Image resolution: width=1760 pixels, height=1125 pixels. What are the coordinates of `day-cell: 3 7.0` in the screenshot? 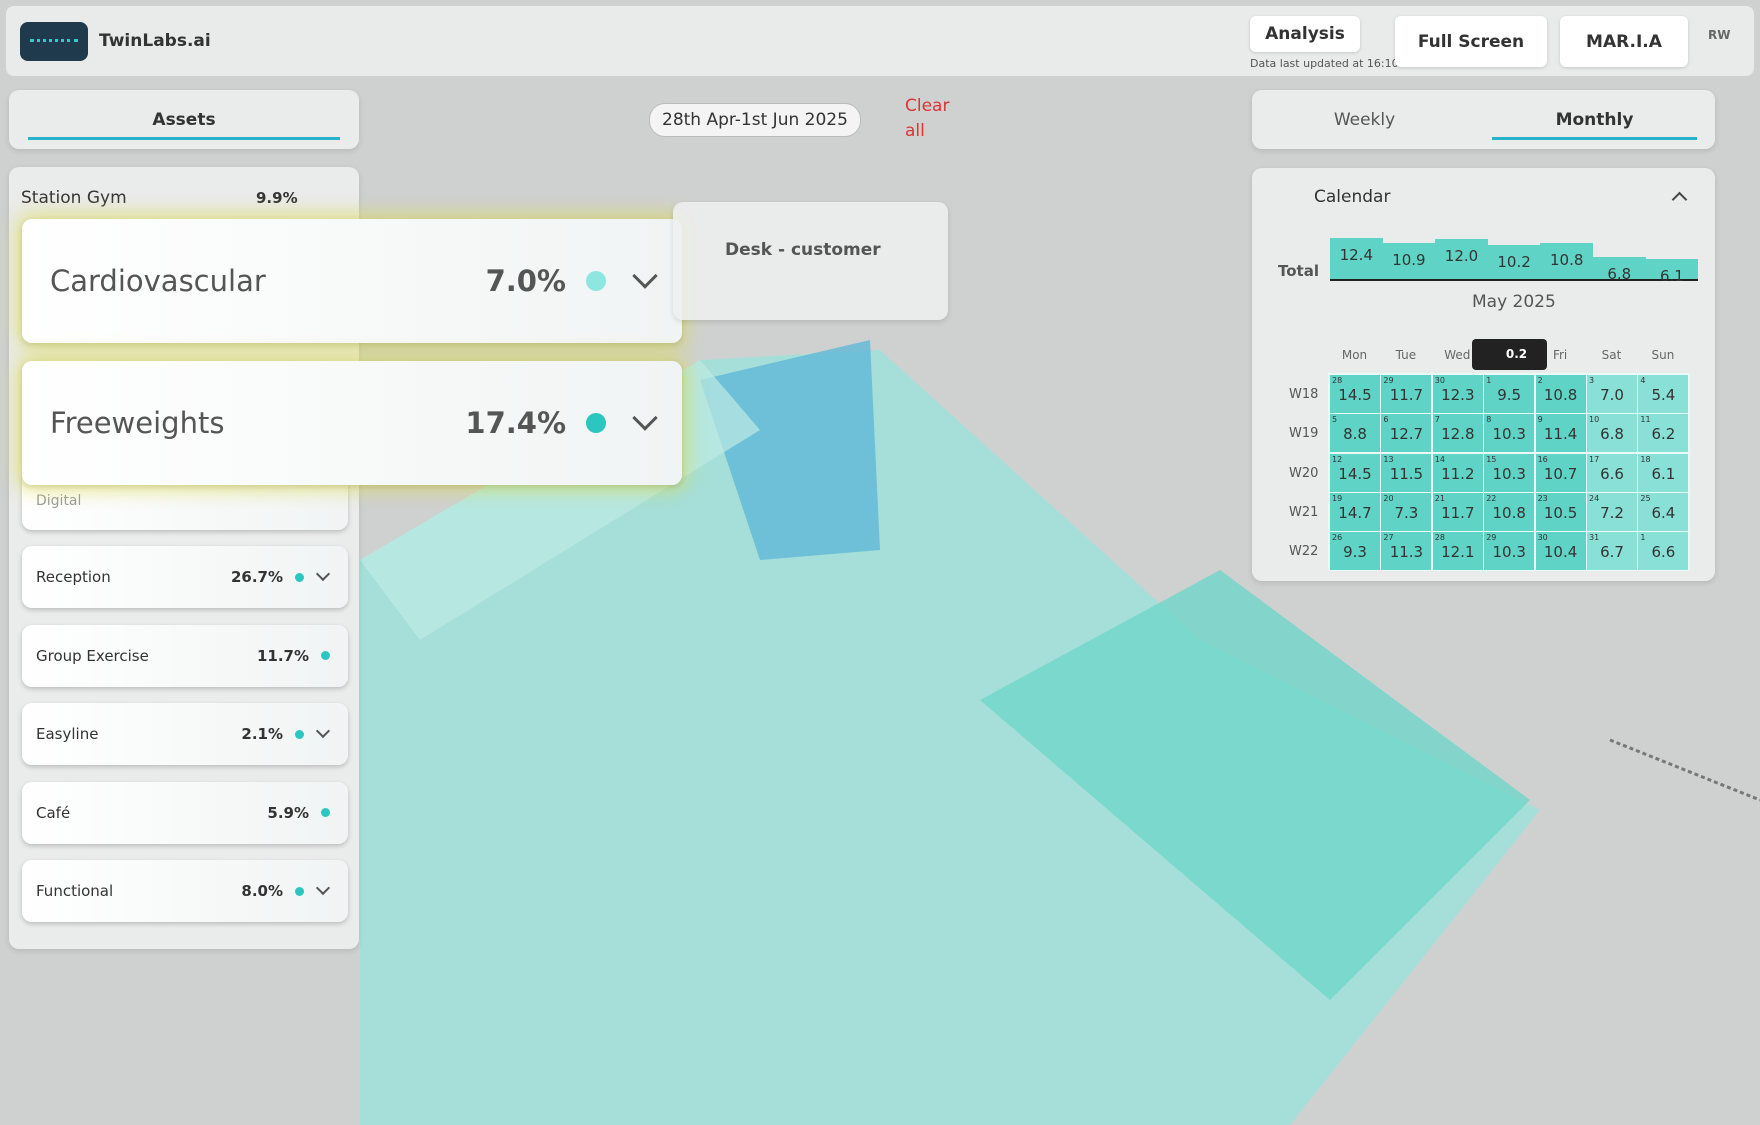 It's located at (1612, 394).